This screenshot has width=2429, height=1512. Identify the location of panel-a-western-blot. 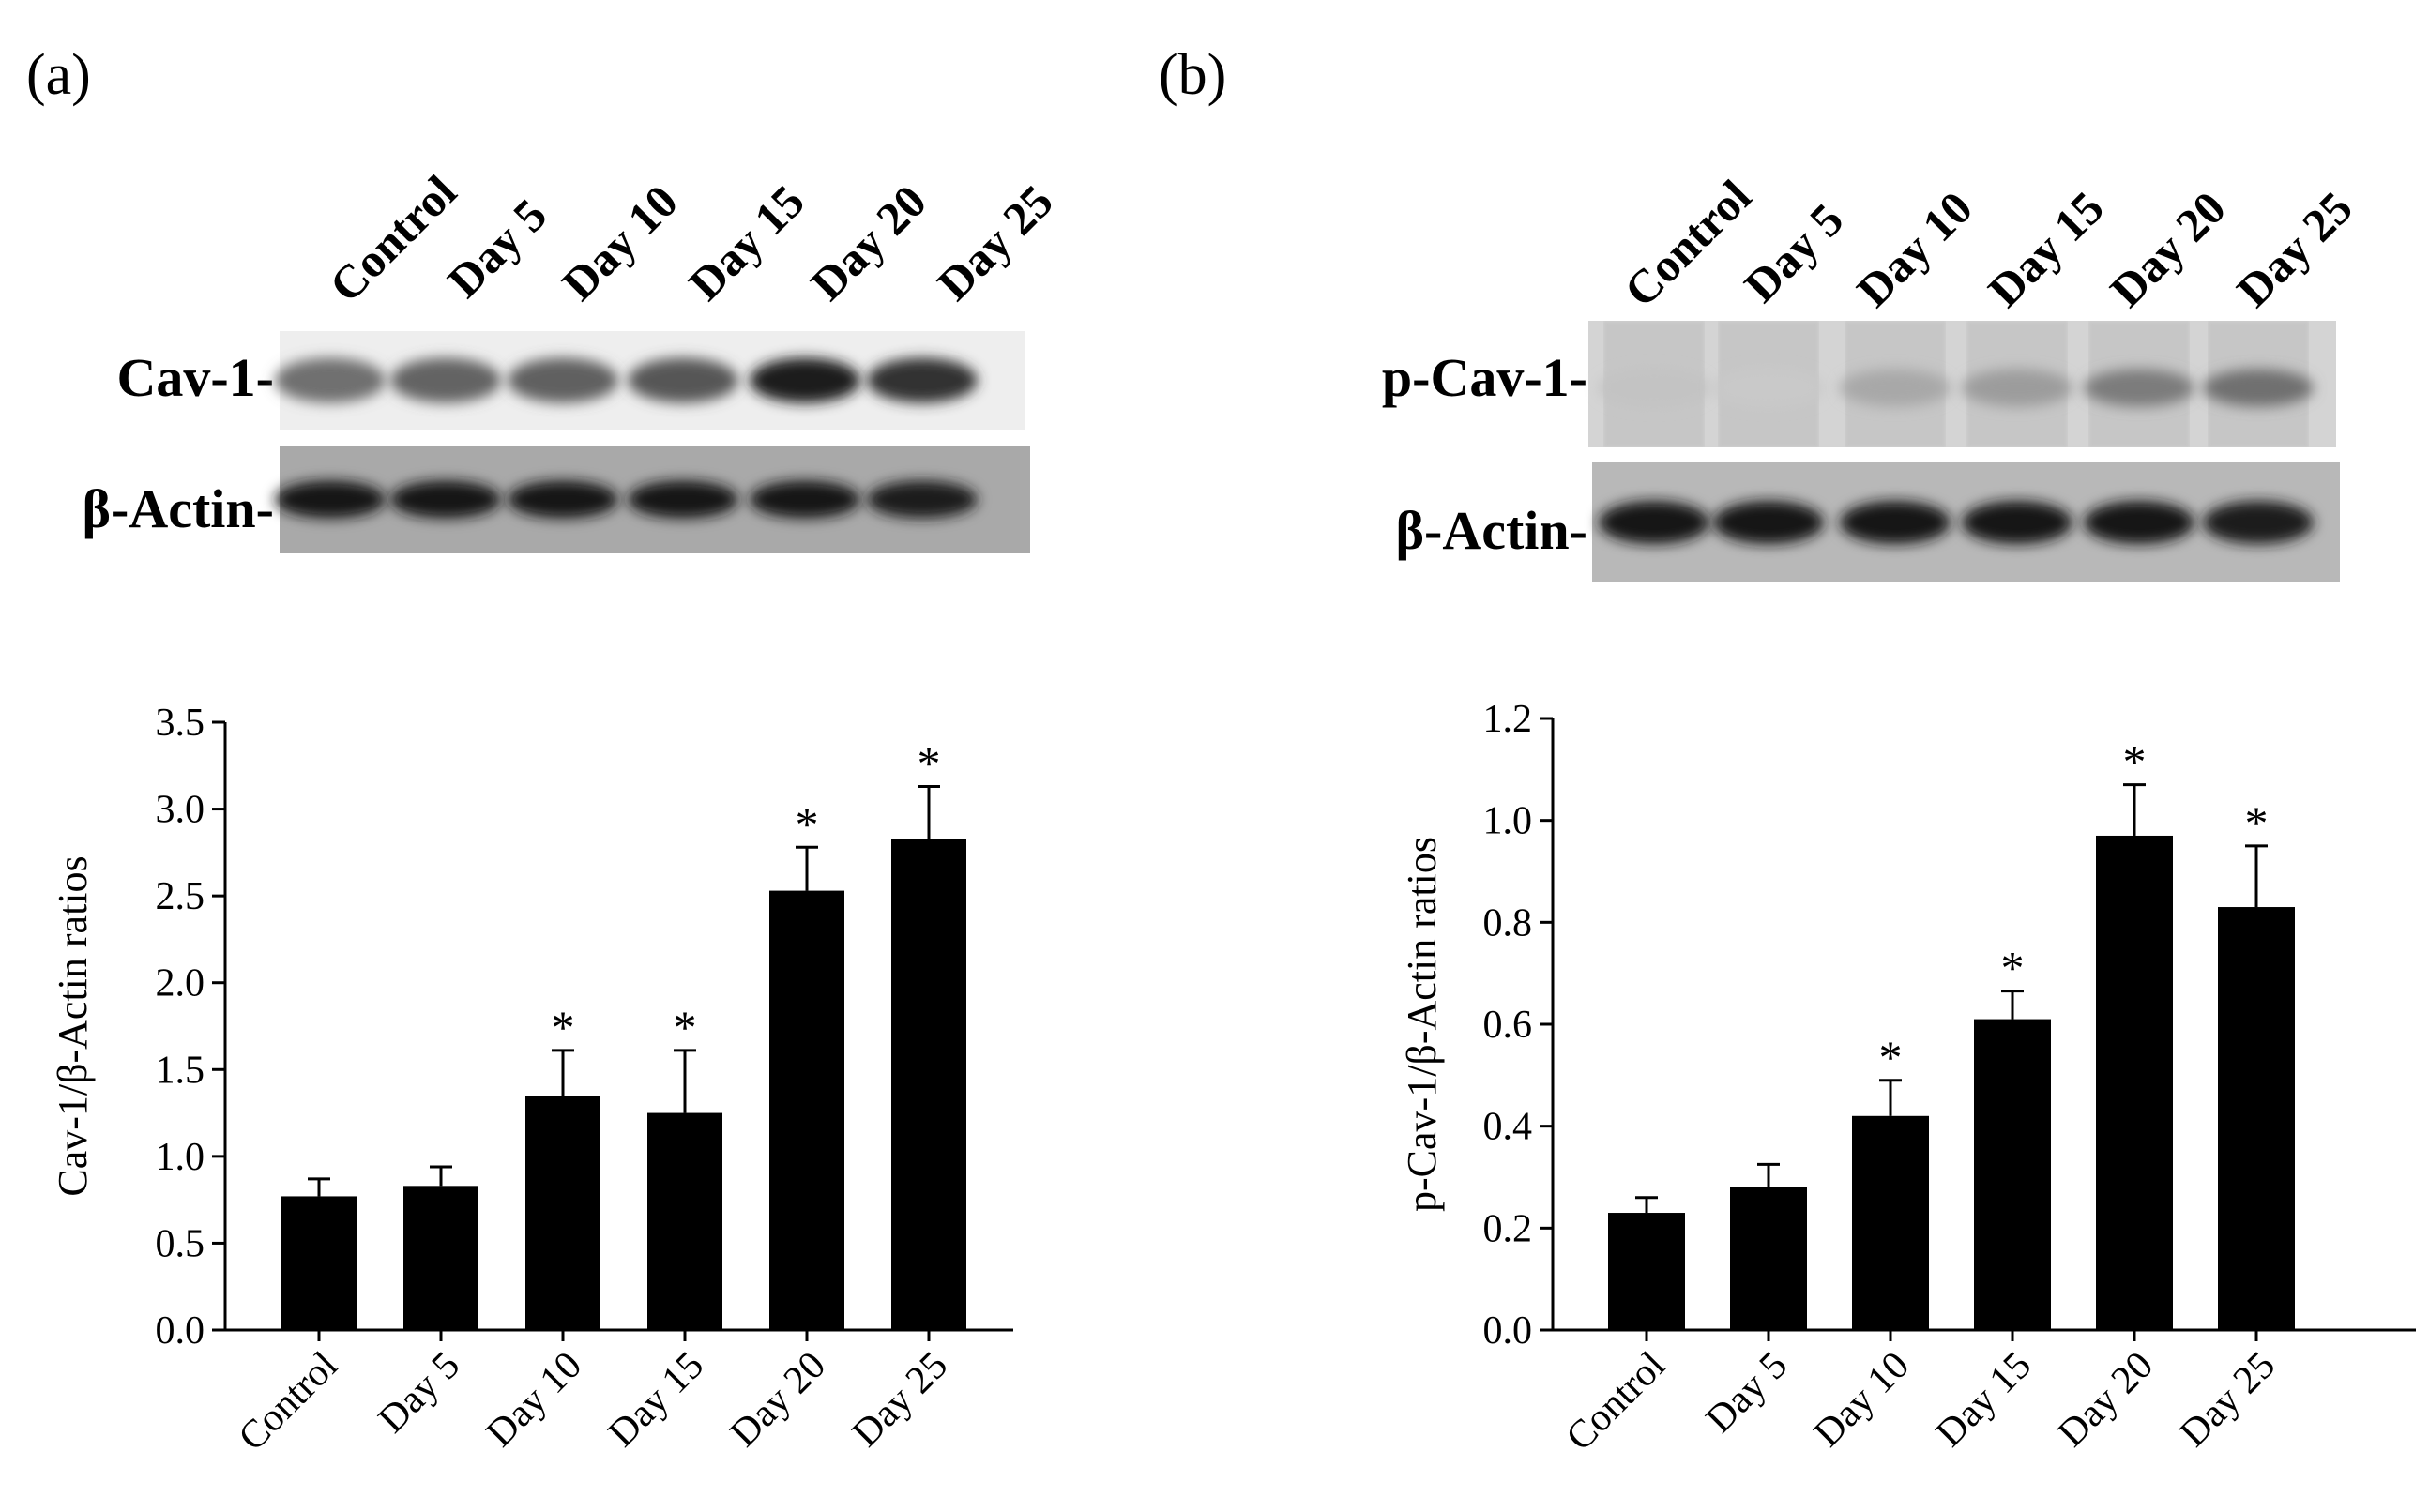
(653, 442).